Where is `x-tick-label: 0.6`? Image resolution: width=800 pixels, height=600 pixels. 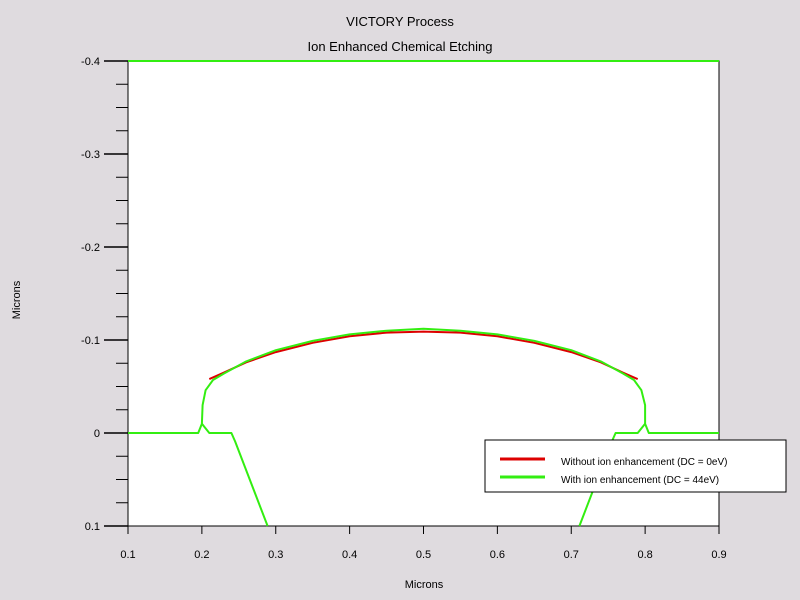
x-tick-label: 0.6 is located at coordinates (497, 555).